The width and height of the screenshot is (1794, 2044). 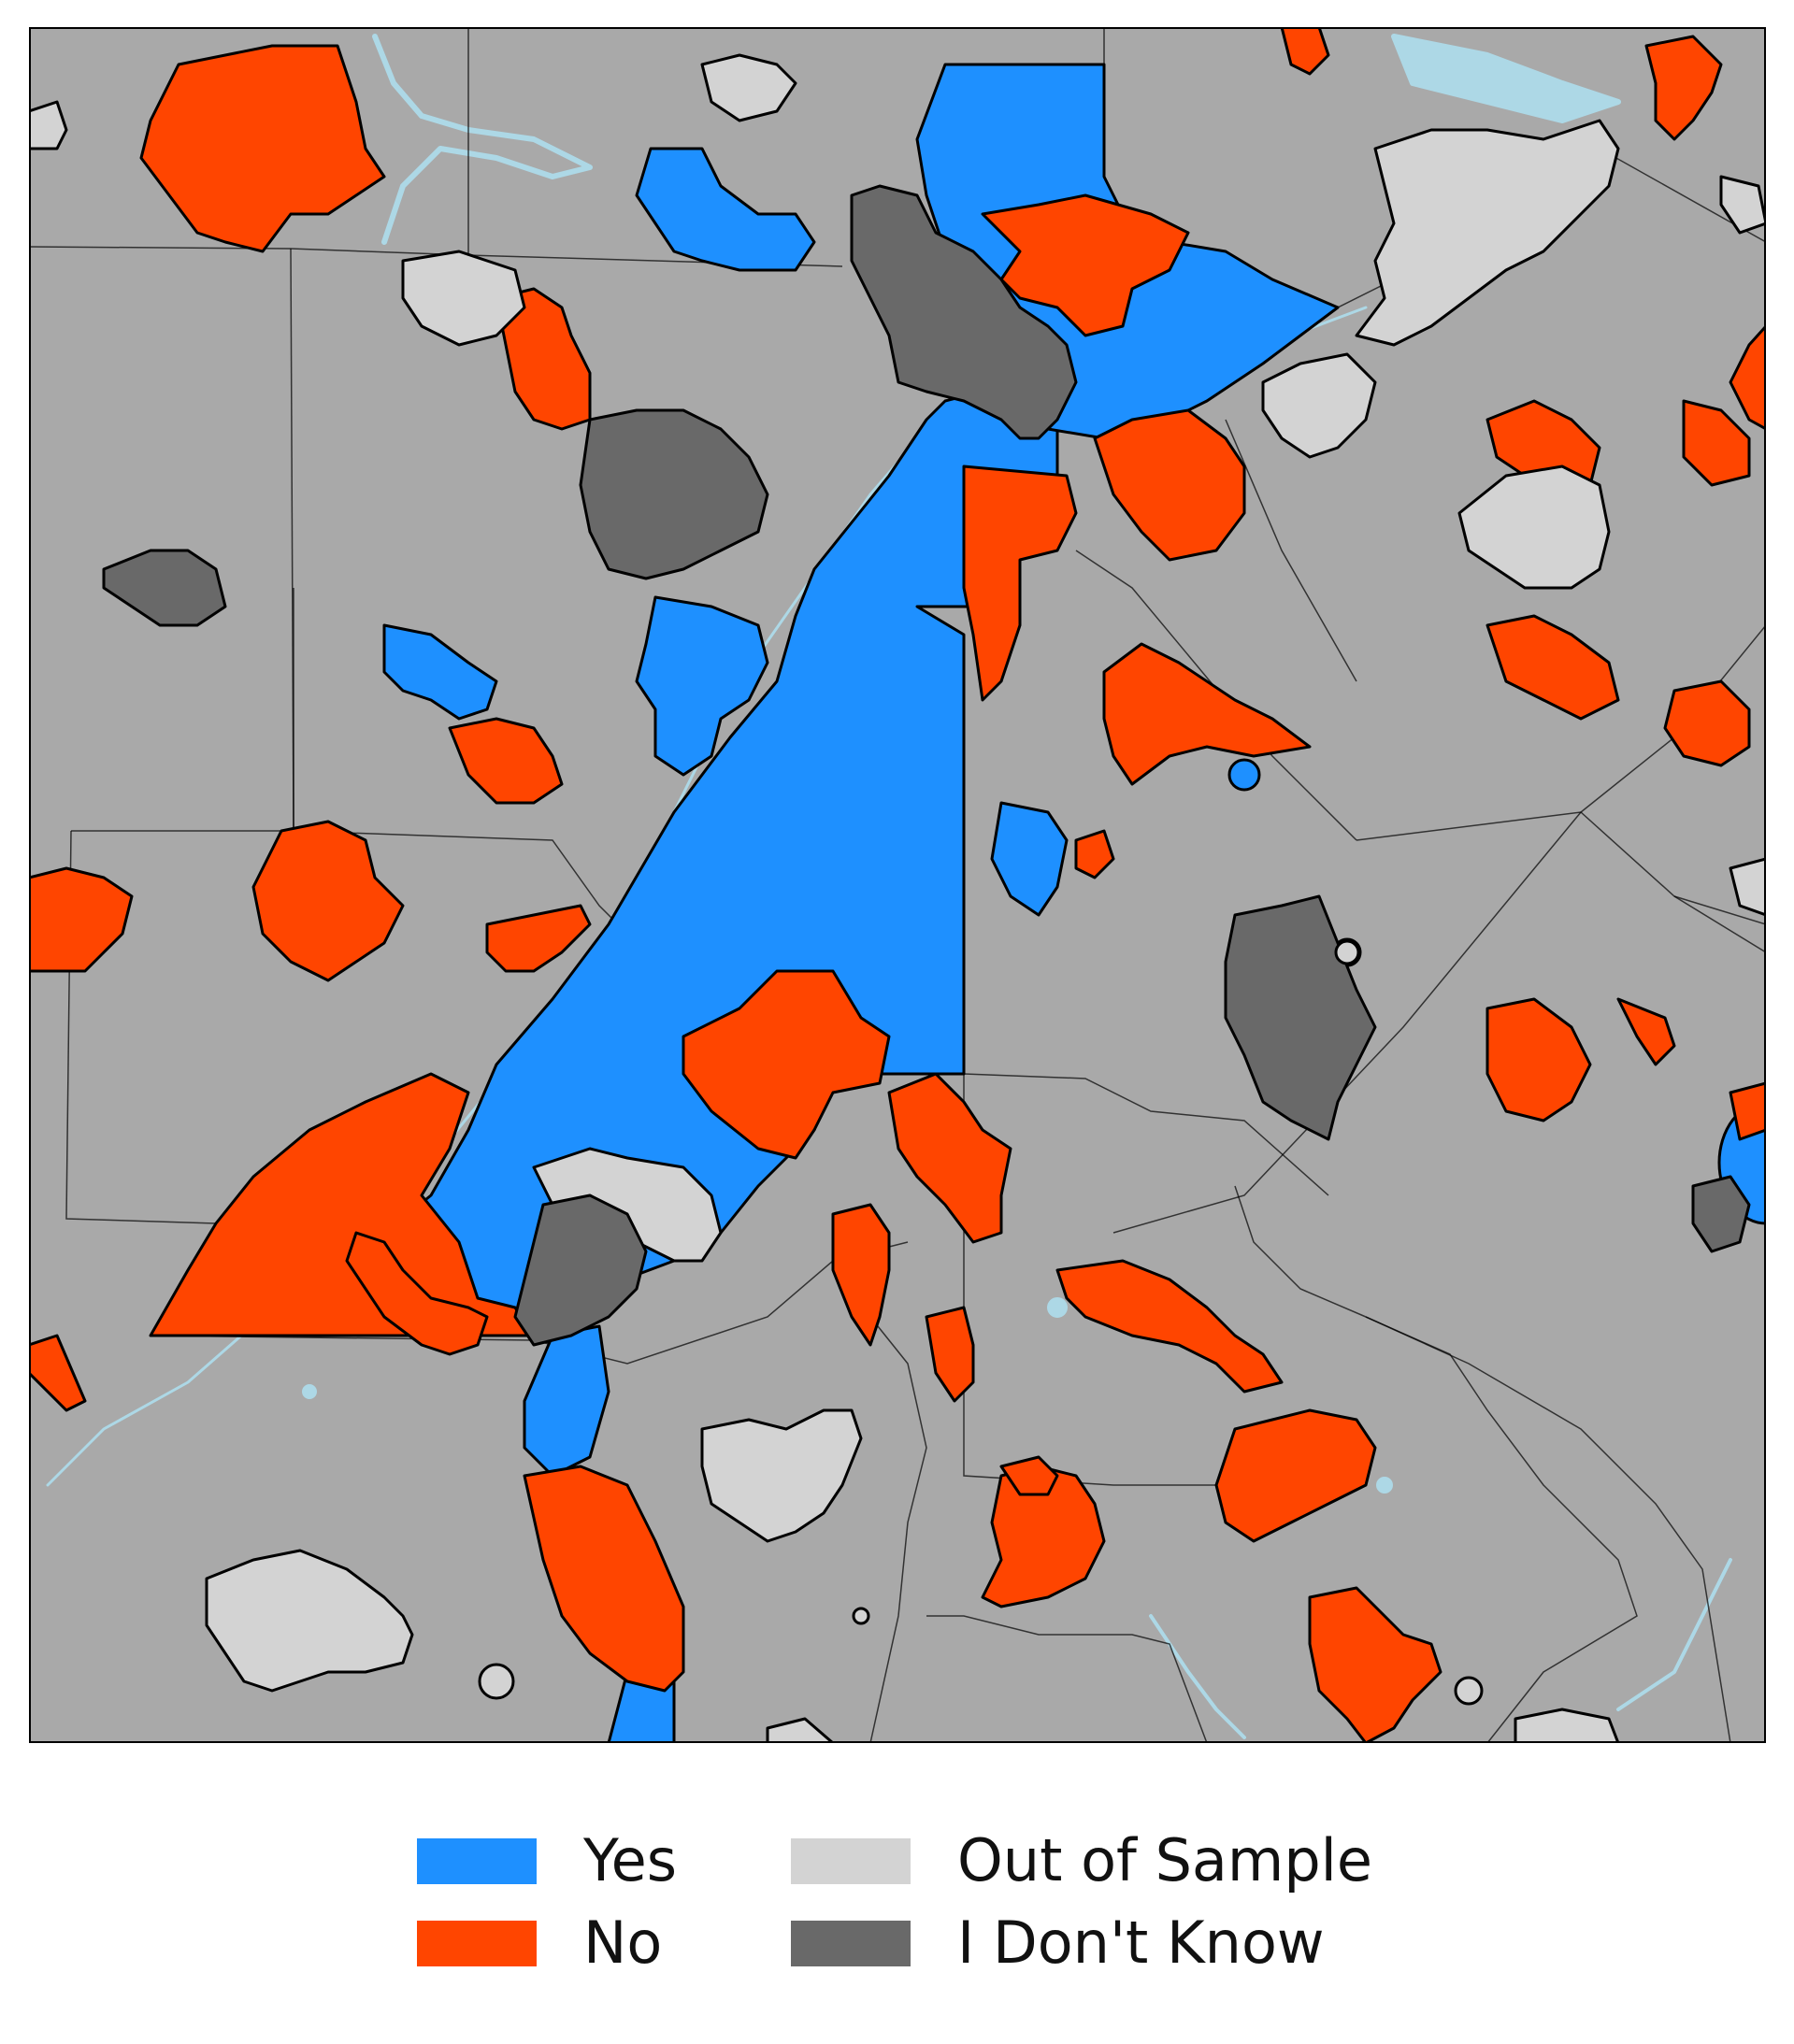 I want to click on no-region-south-east-a, so click(x=1169, y=1326).